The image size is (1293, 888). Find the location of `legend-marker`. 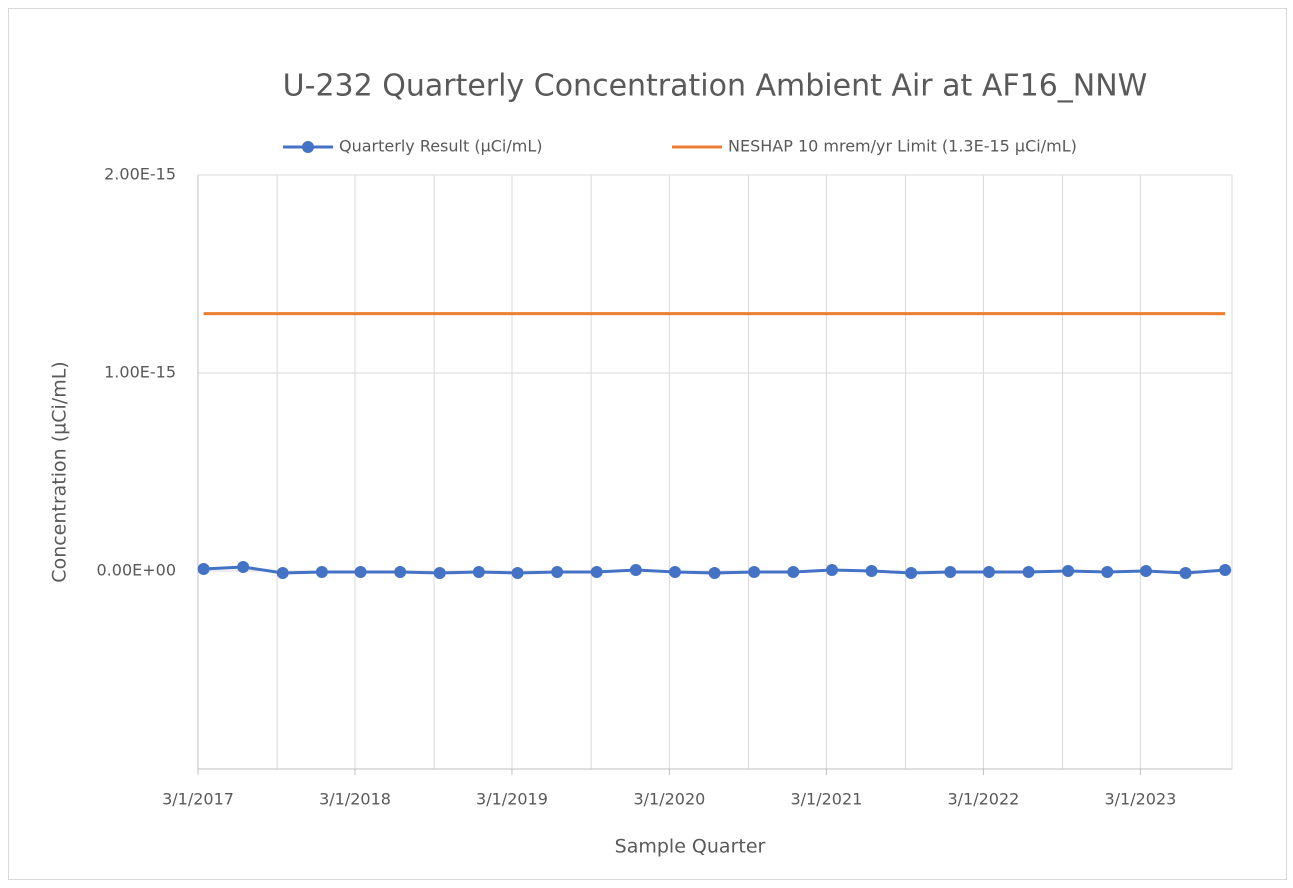

legend-marker is located at coordinates (308, 147).